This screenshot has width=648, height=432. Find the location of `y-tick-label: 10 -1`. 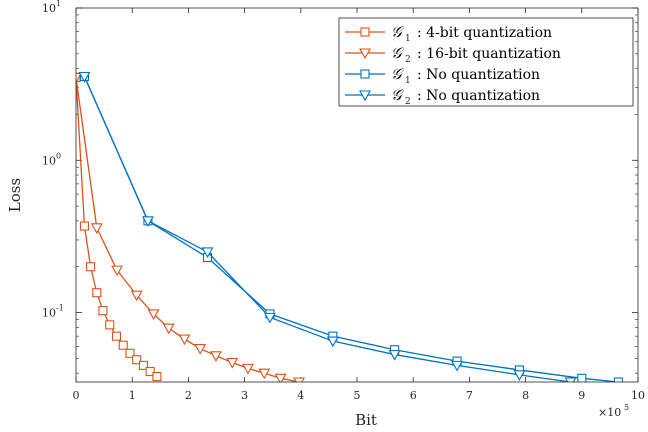

y-tick-label: 10 -1 is located at coordinates (53, 312).